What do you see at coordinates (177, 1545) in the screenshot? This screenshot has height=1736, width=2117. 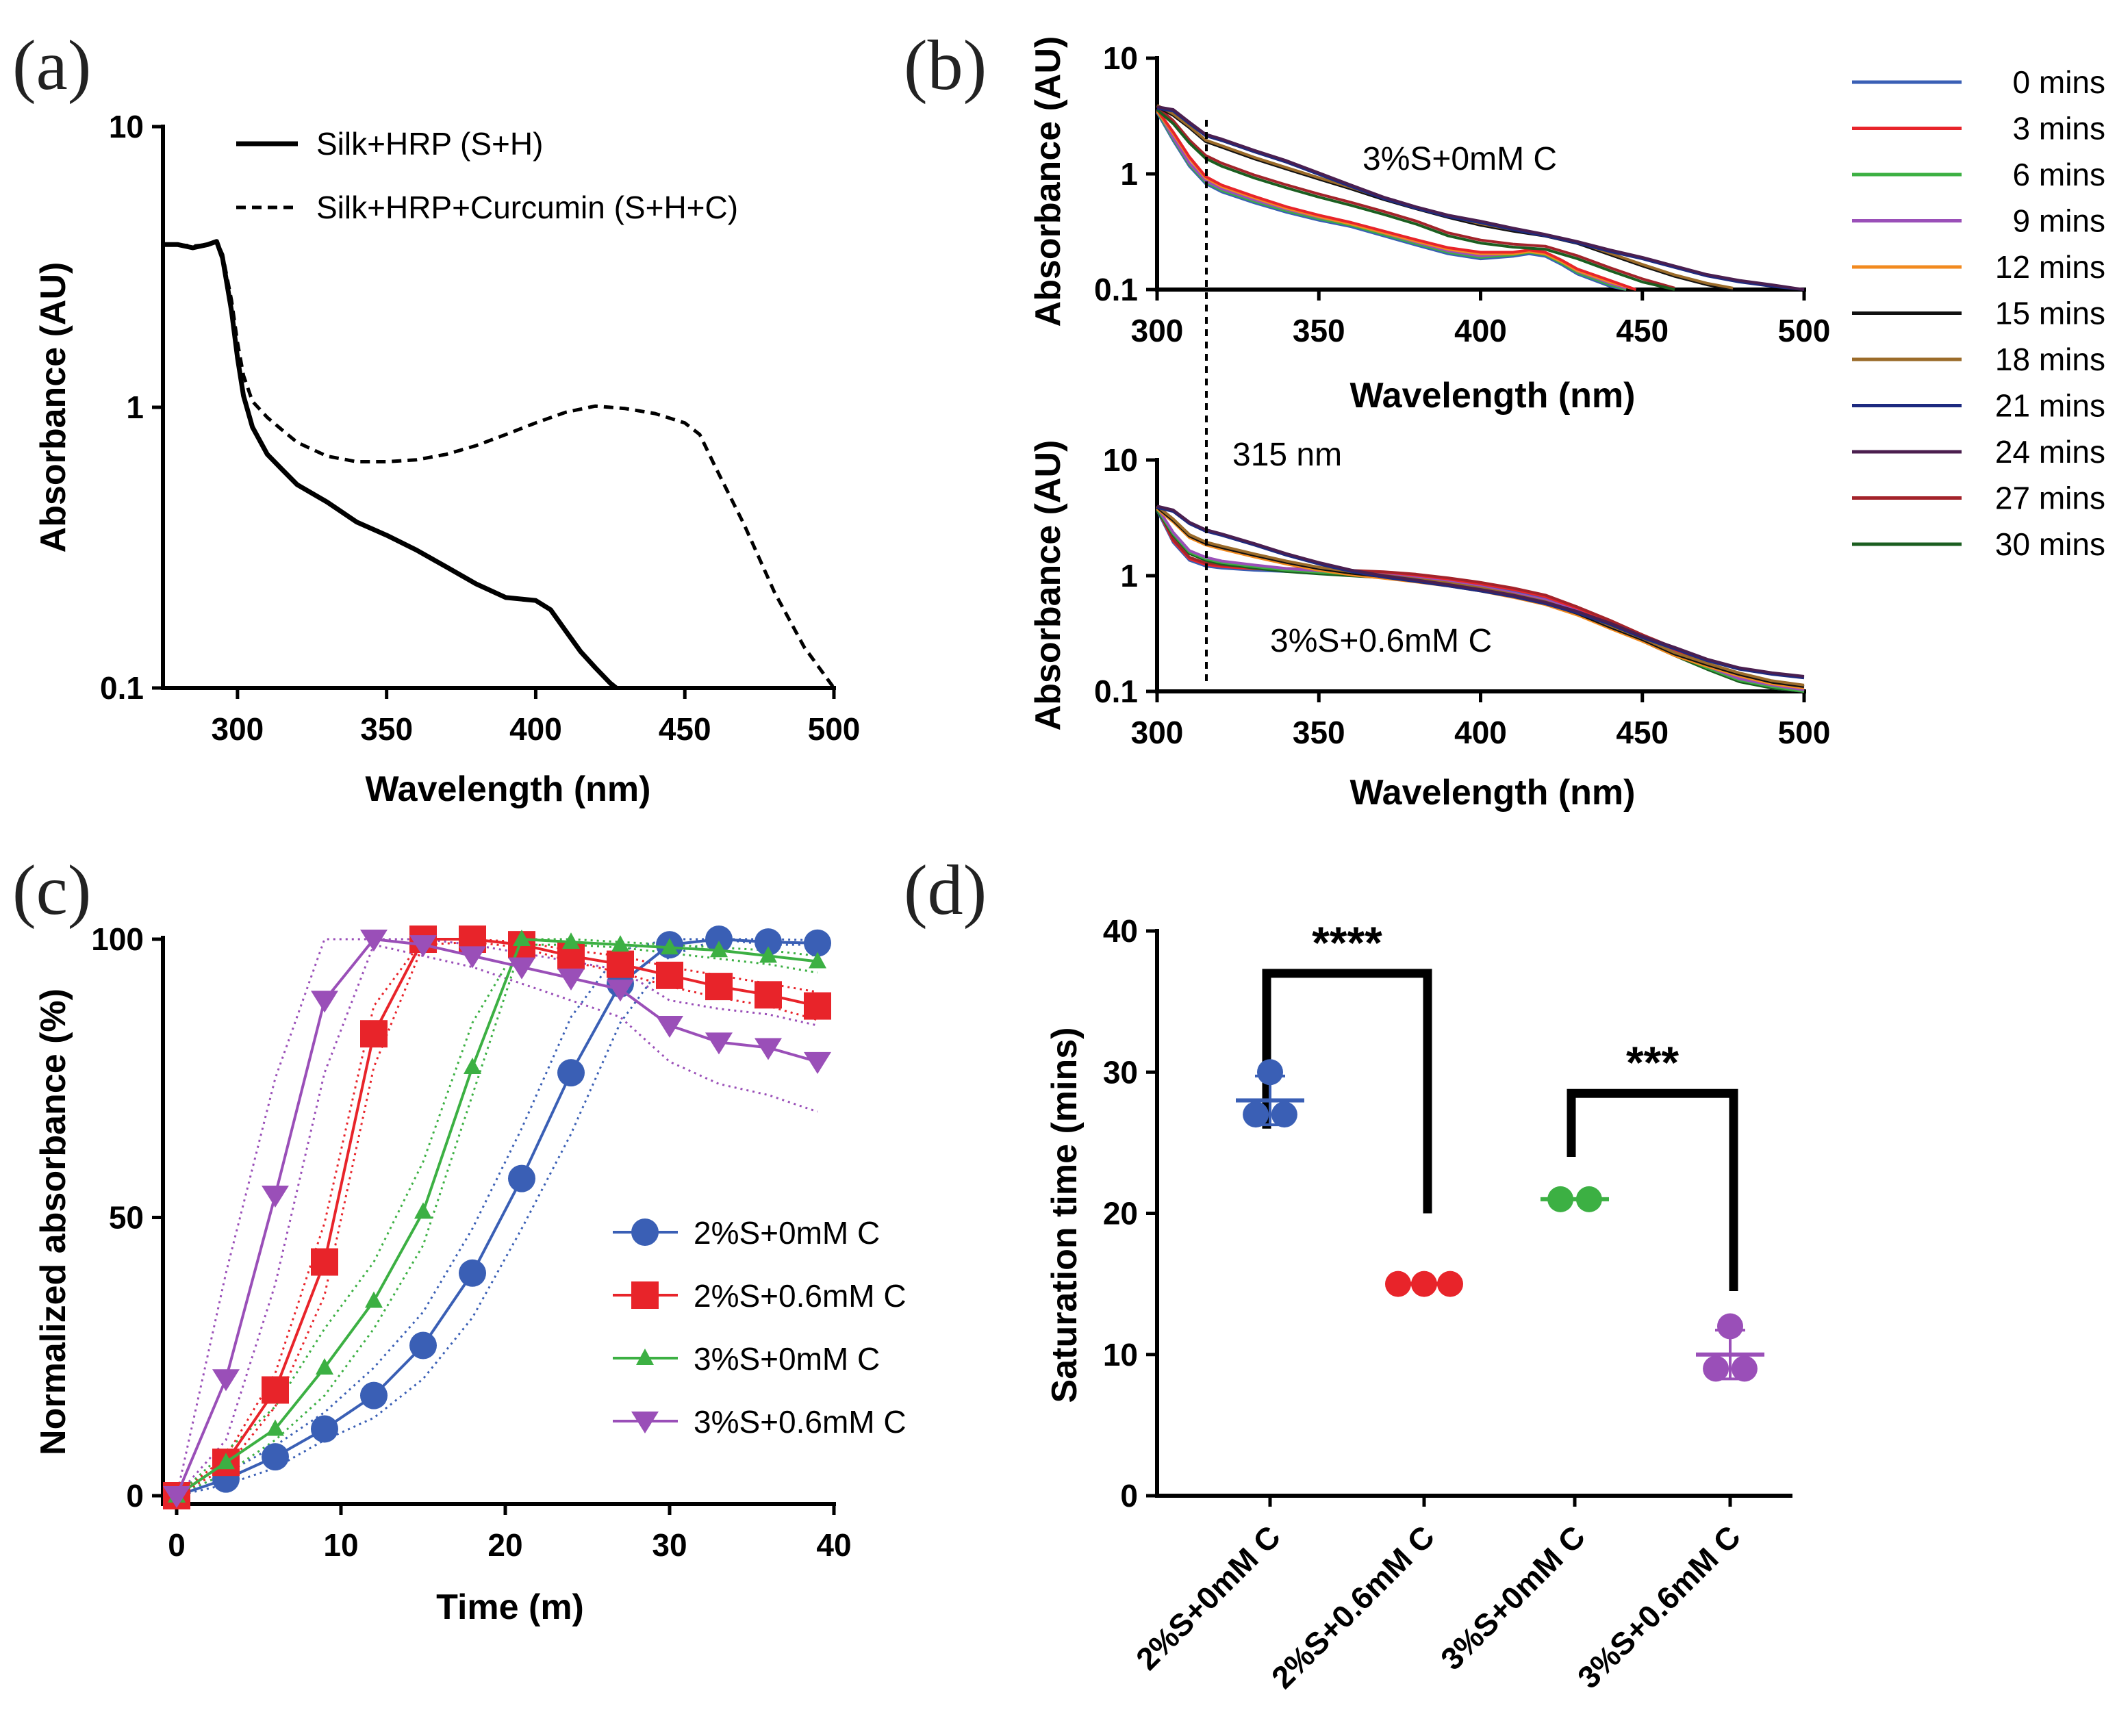 I see `panel-c-x-tick-label: 0` at bounding box center [177, 1545].